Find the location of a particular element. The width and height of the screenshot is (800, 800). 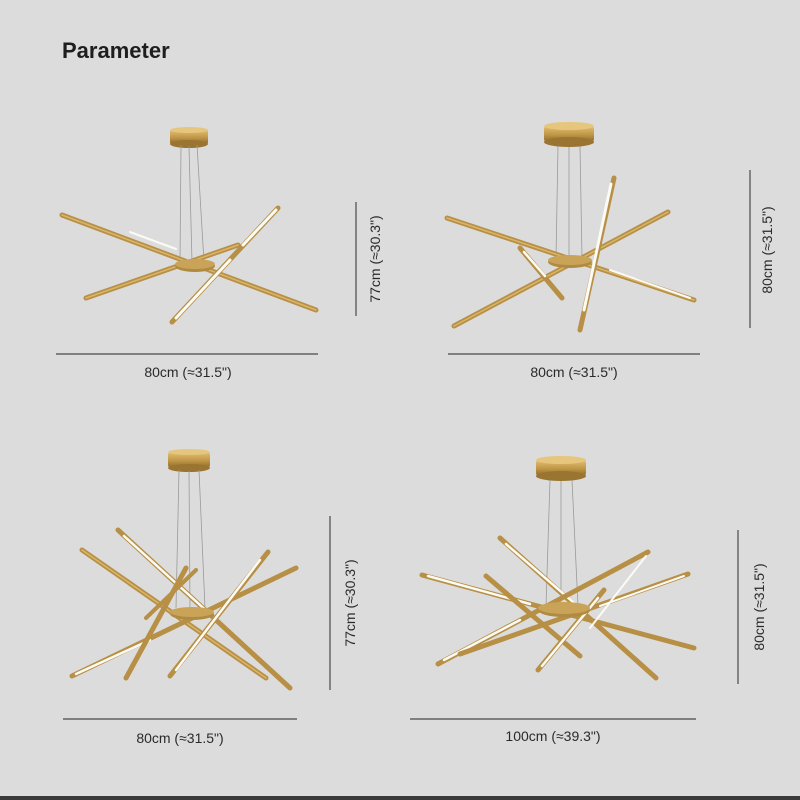

footer-bar is located at coordinates (400, 798).